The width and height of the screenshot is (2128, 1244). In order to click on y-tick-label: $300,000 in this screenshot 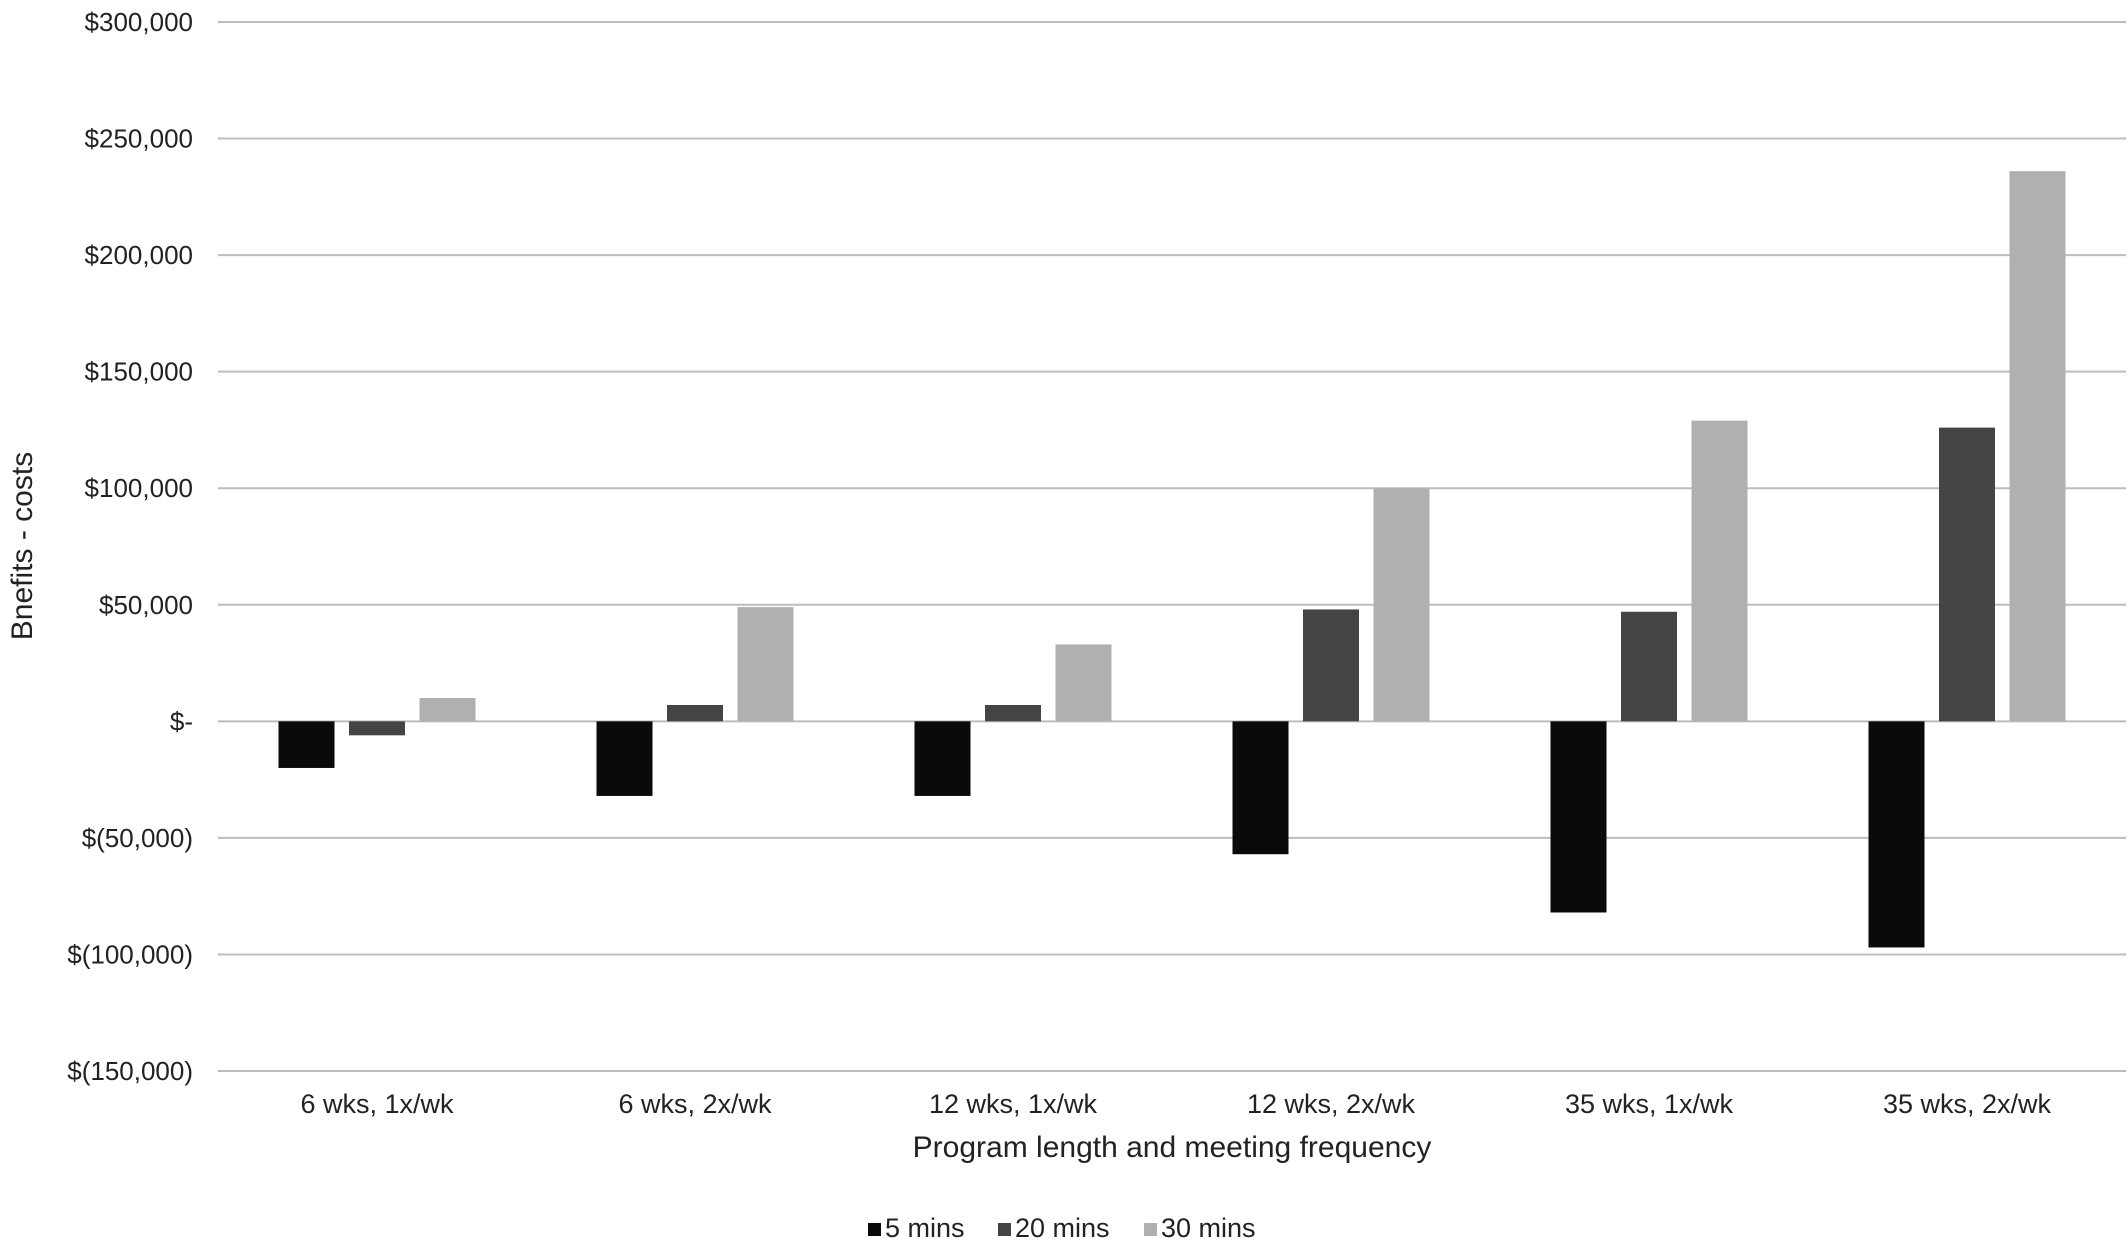, I will do `click(139, 22)`.